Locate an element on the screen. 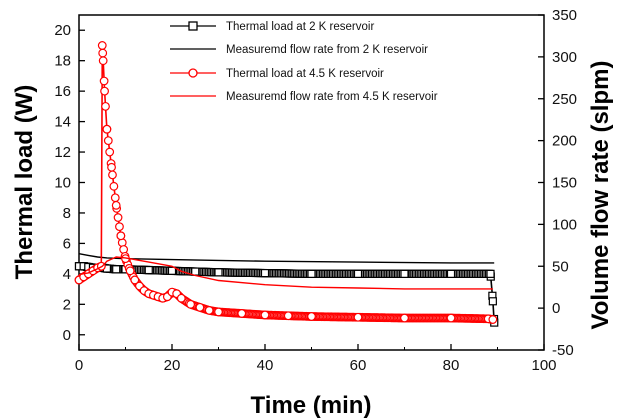 This screenshot has width=620, height=420. series-measuremd-flow-rate-from-2-k-reservoir is located at coordinates (286, 258).